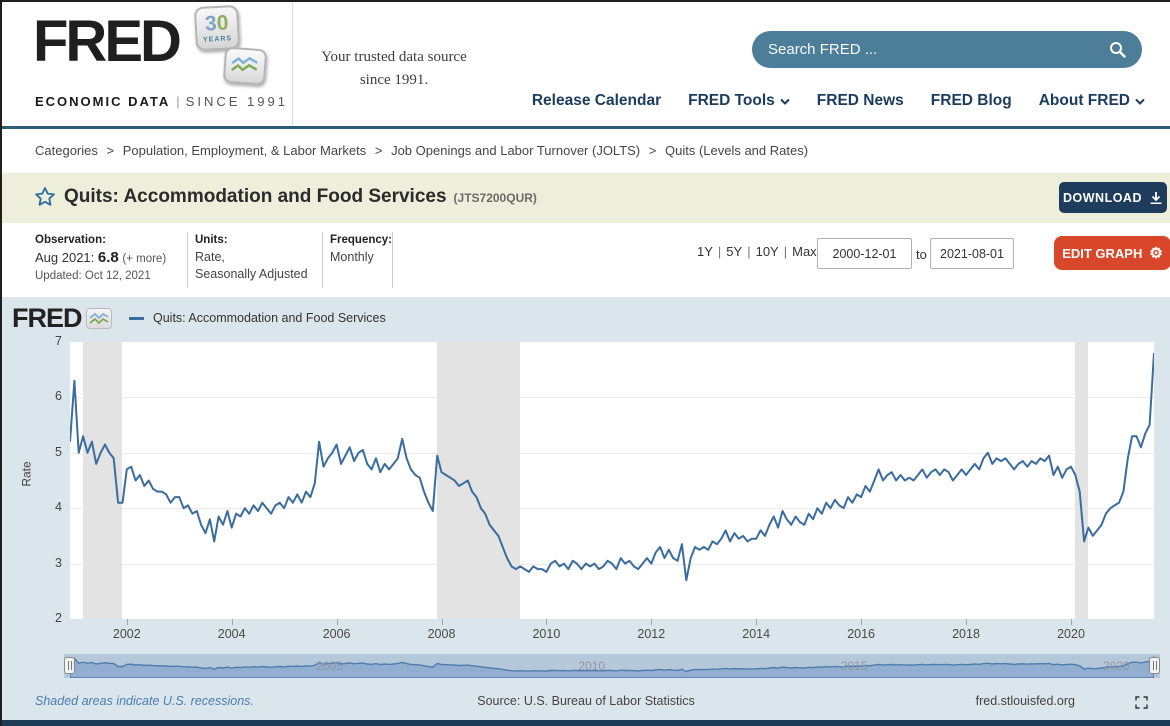 The image size is (1170, 726). I want to click on nav-fred-blog: FRED Blog, so click(971, 100).